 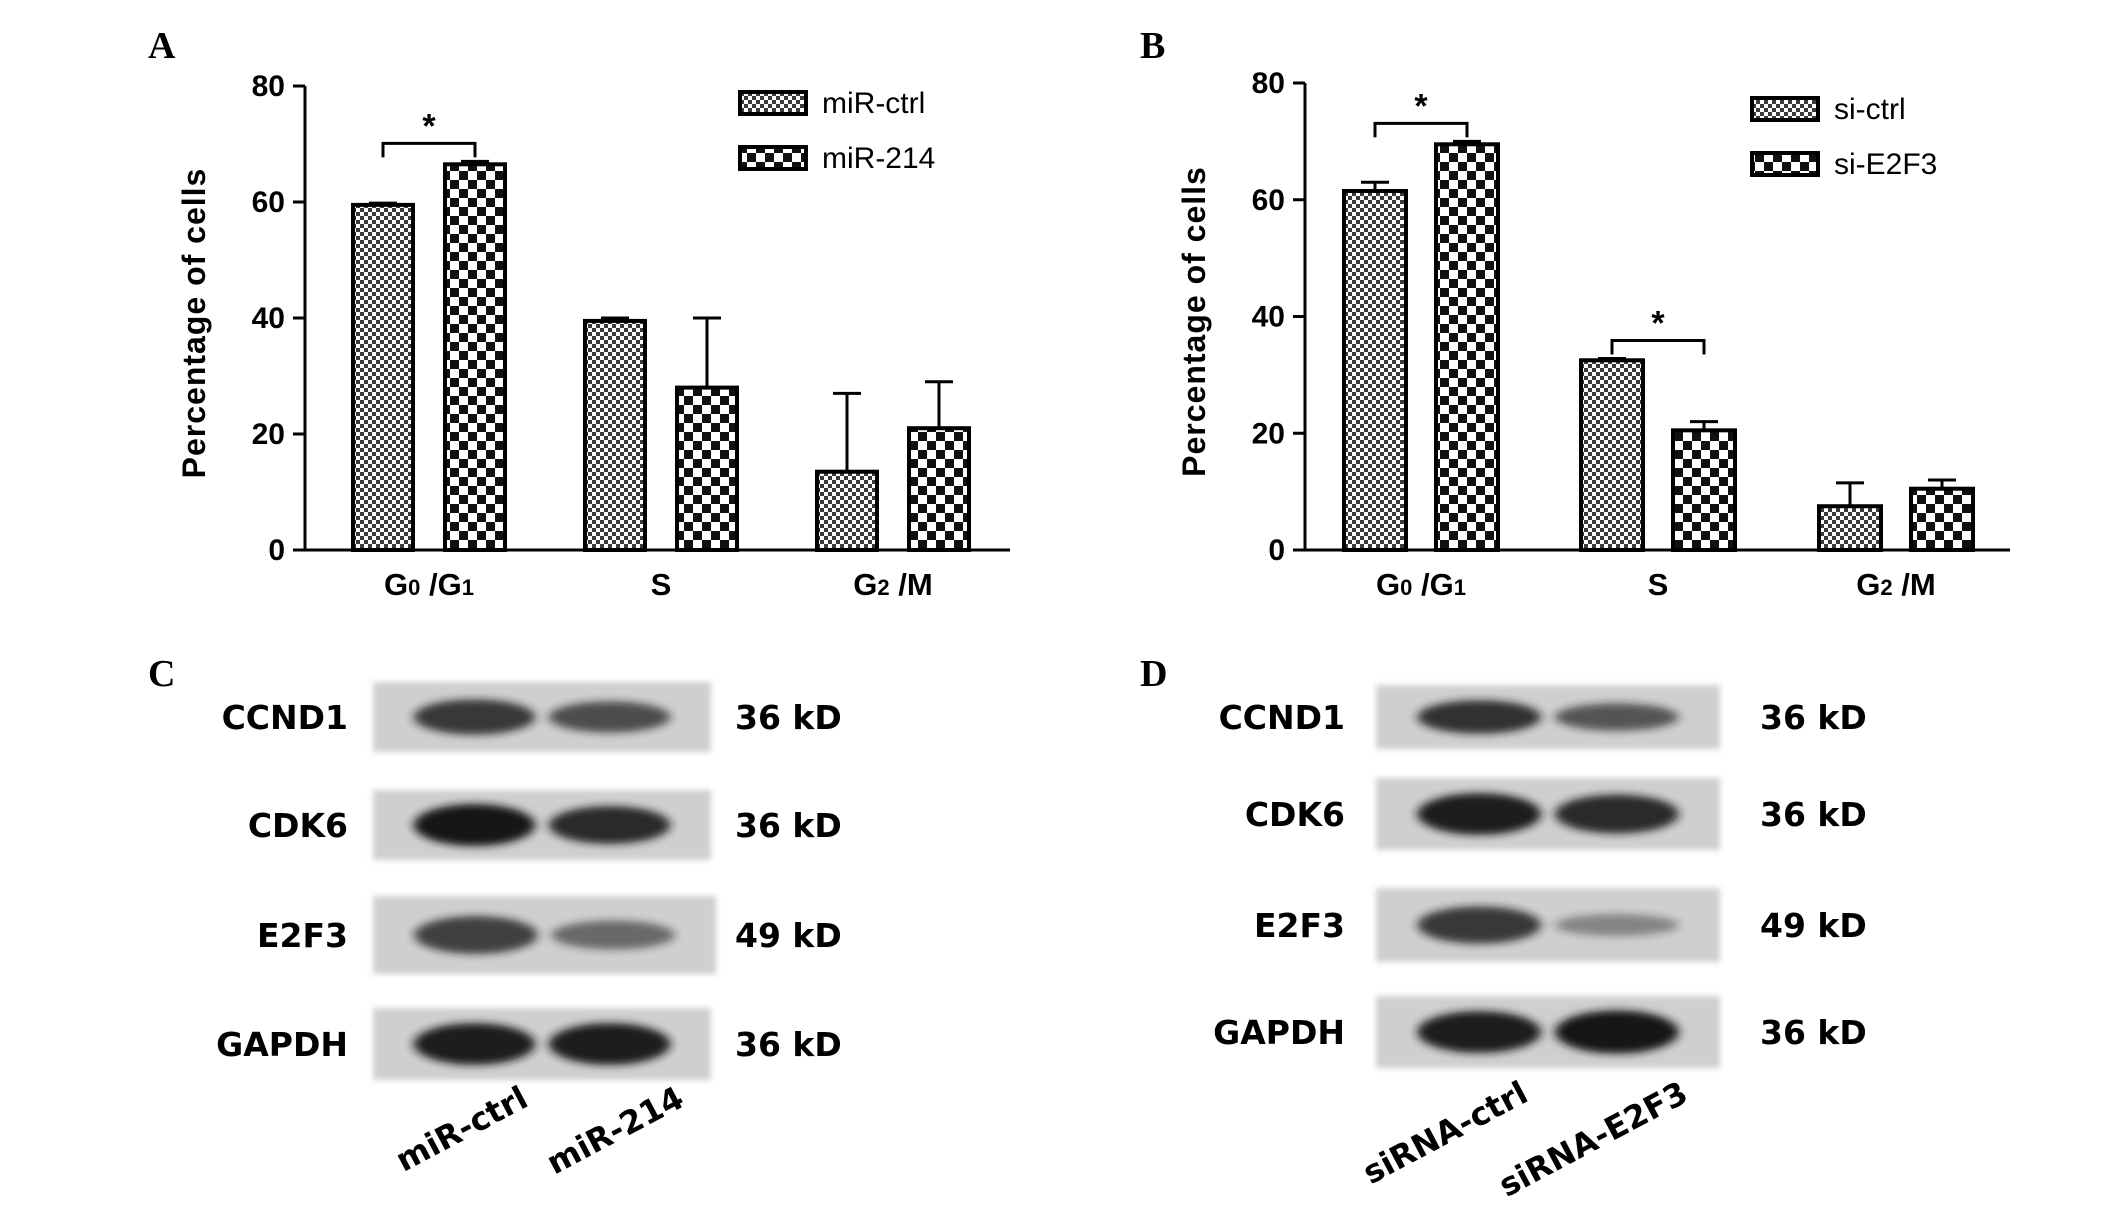 I want to click on y-tick-label-b-0: 0, so click(x=1276, y=550).